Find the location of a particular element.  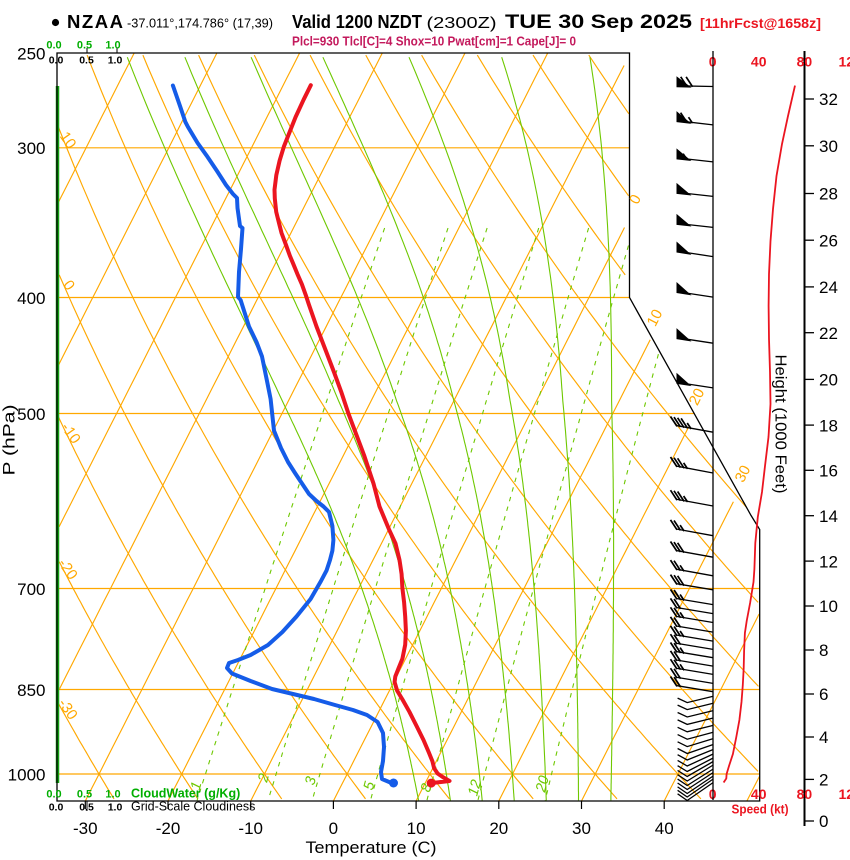

svg-text: NZAA is located at coordinates (95, 21).